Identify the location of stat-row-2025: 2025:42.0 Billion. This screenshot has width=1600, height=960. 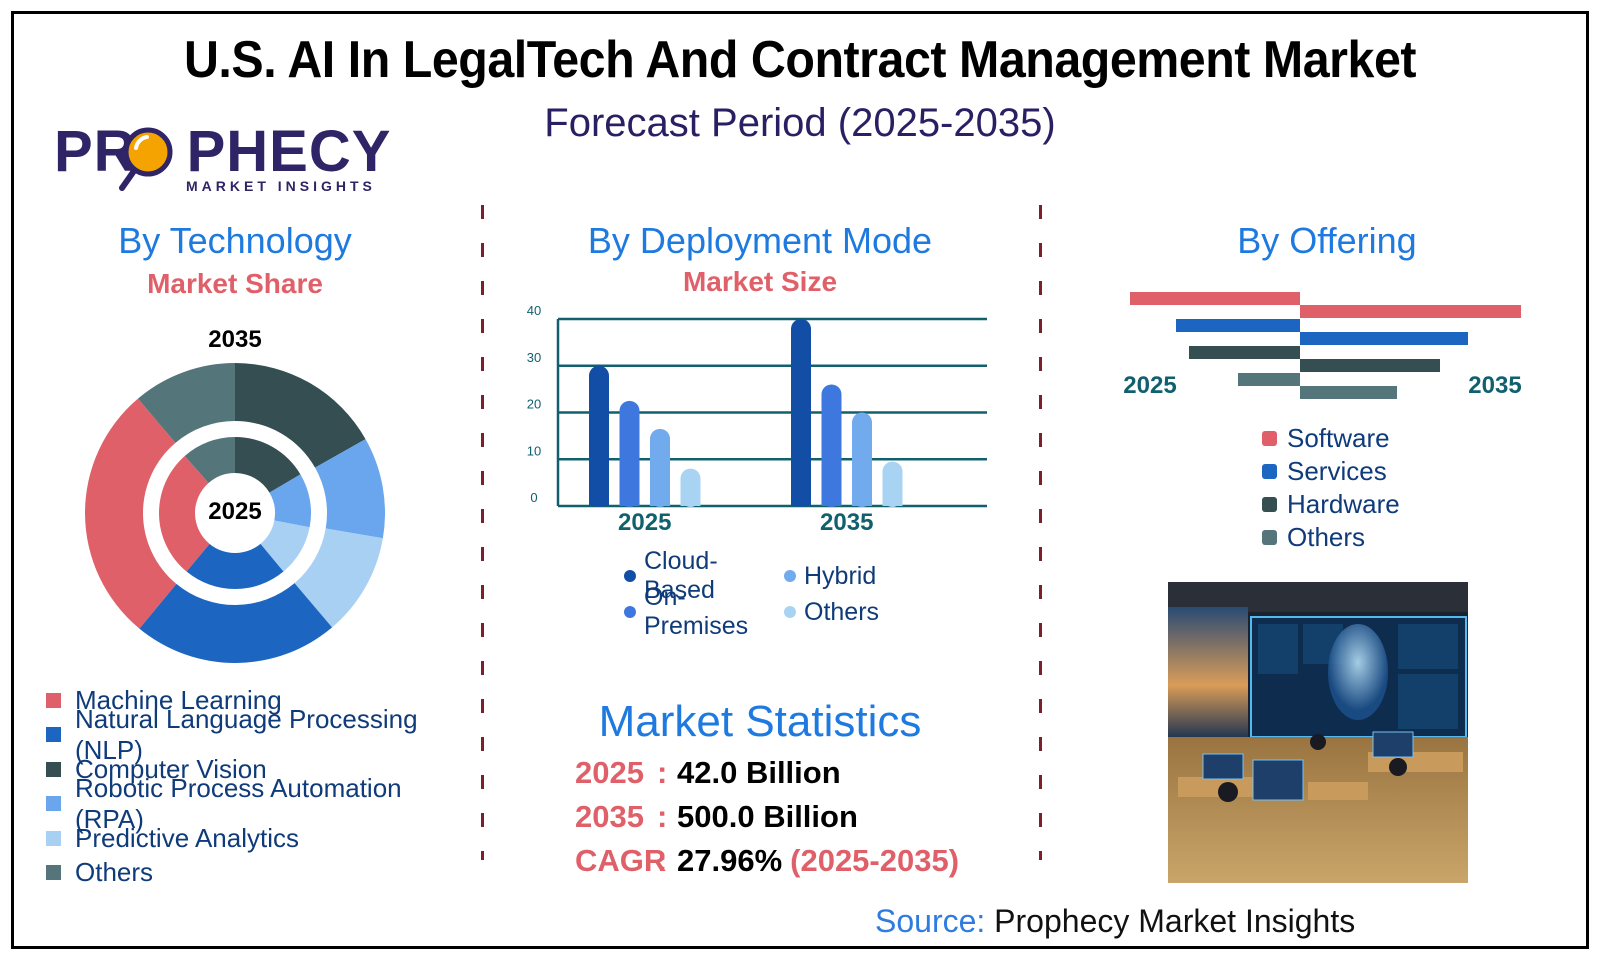
(767, 777).